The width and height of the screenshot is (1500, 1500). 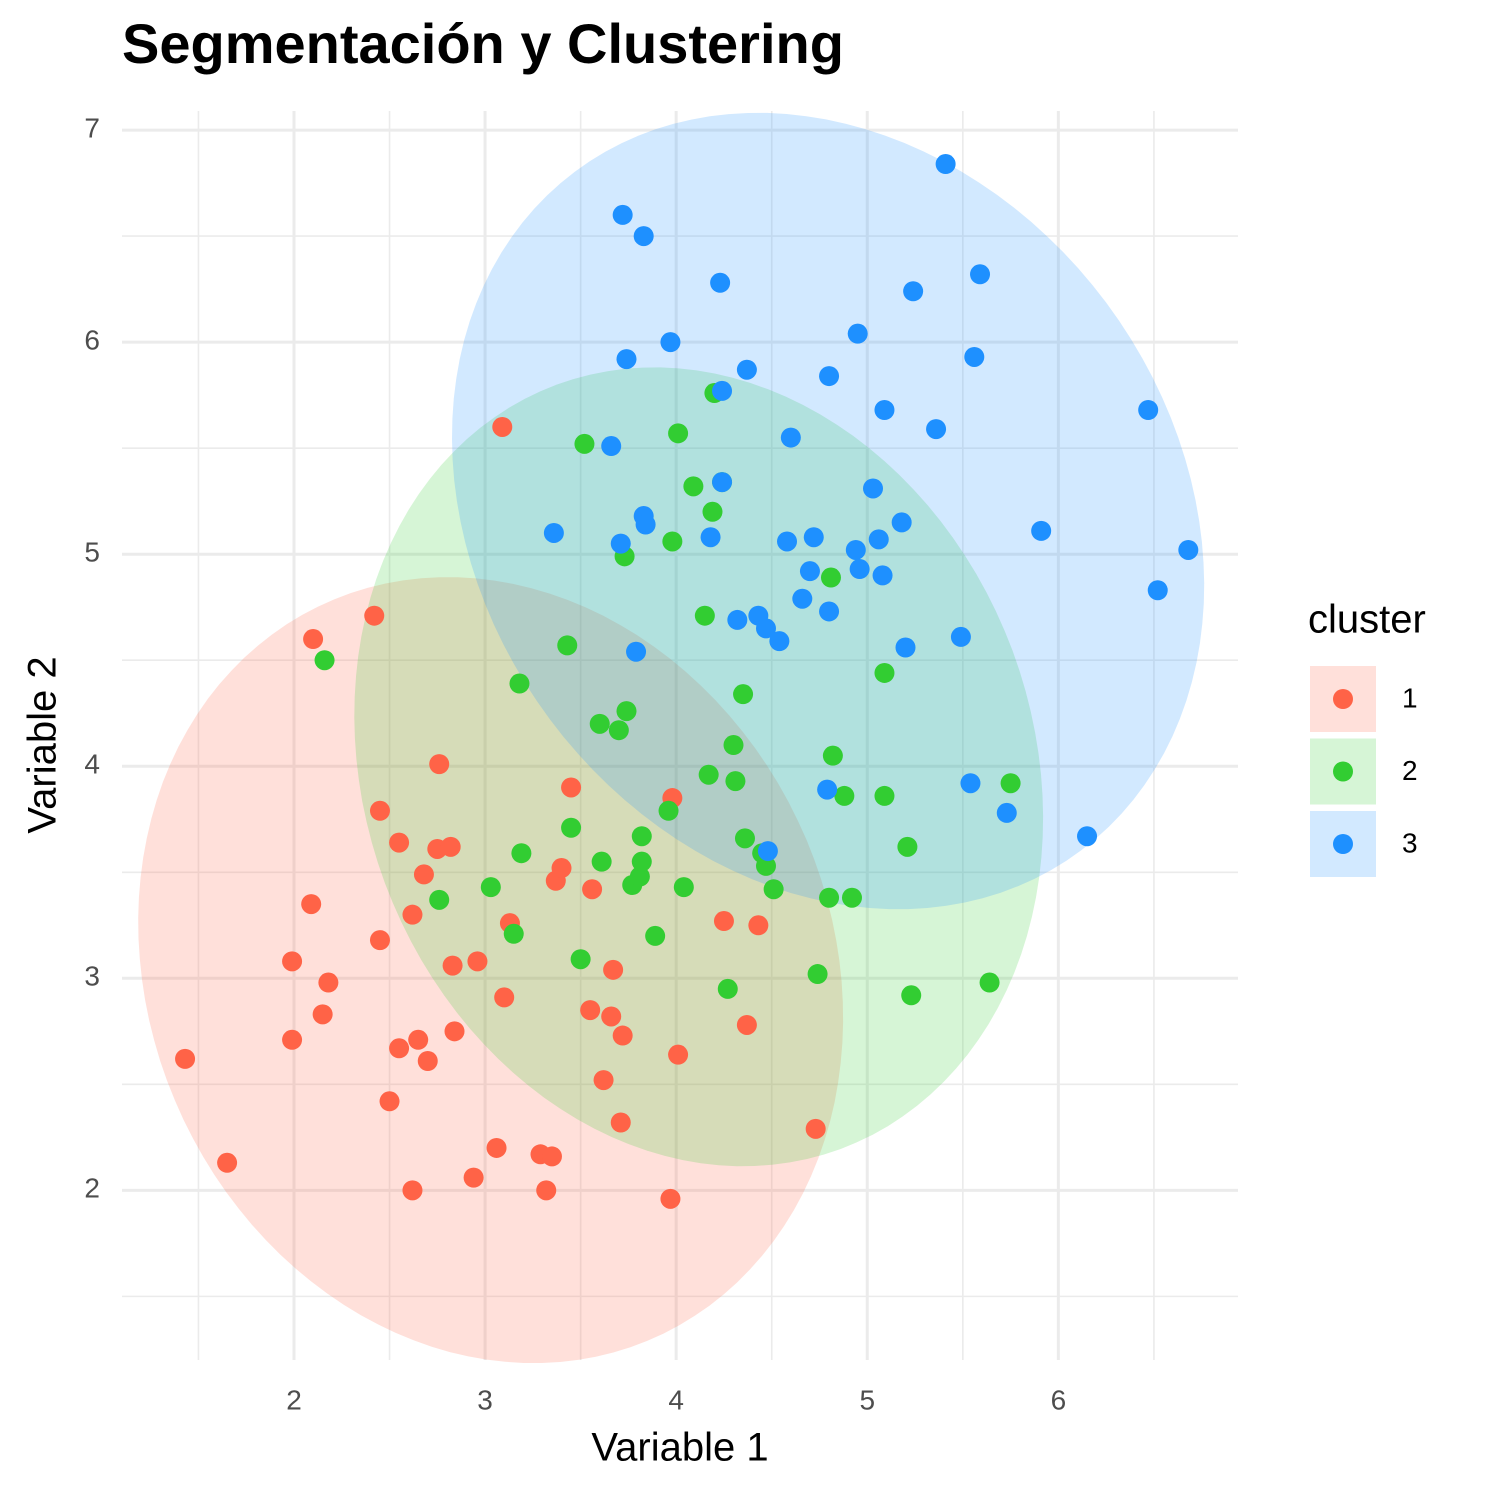 I want to click on y-tick-label: 2, so click(x=92, y=1188).